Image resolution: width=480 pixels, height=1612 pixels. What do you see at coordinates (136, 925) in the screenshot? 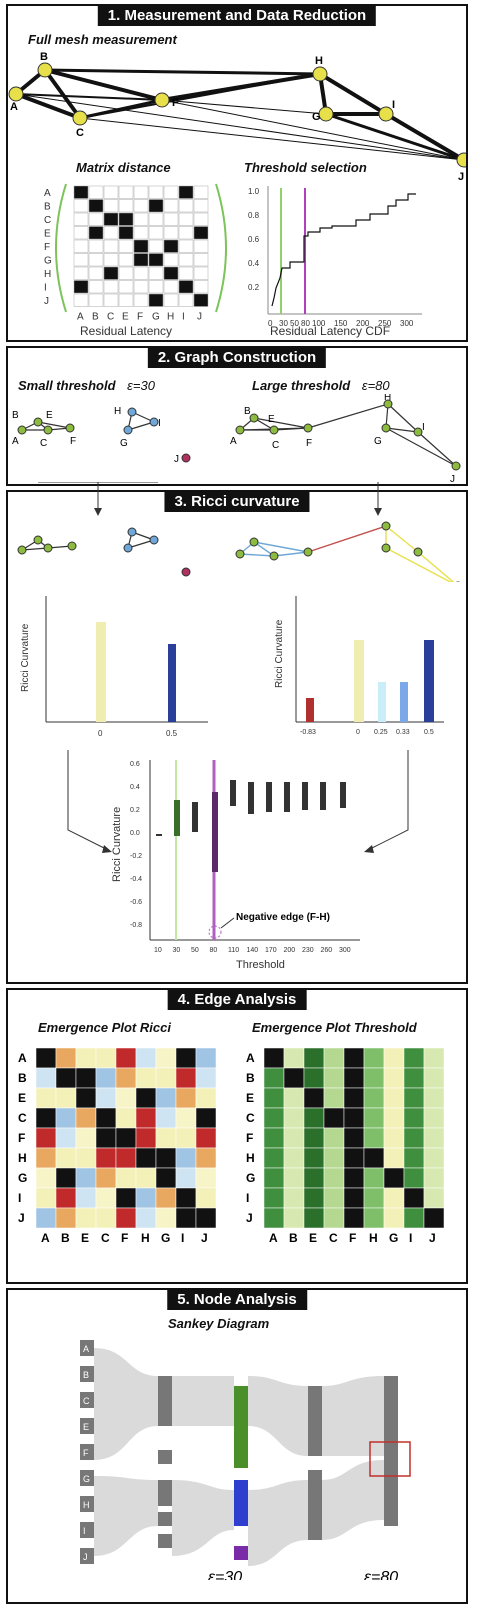
I see `boxplot-y-tick: -0.8` at bounding box center [136, 925].